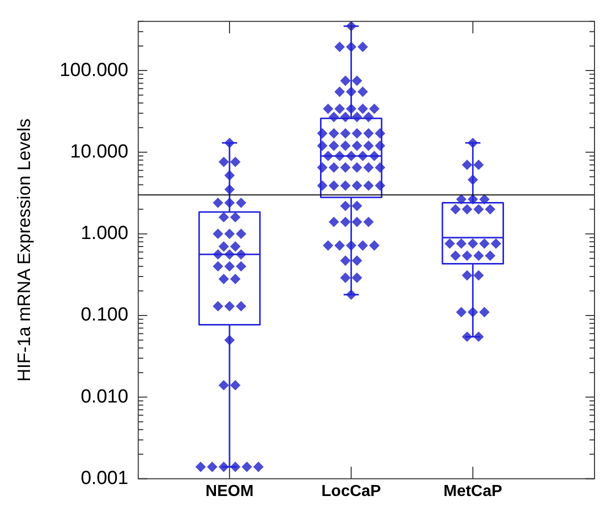  I want to click on x-tick-label: NEOM, so click(230, 491).